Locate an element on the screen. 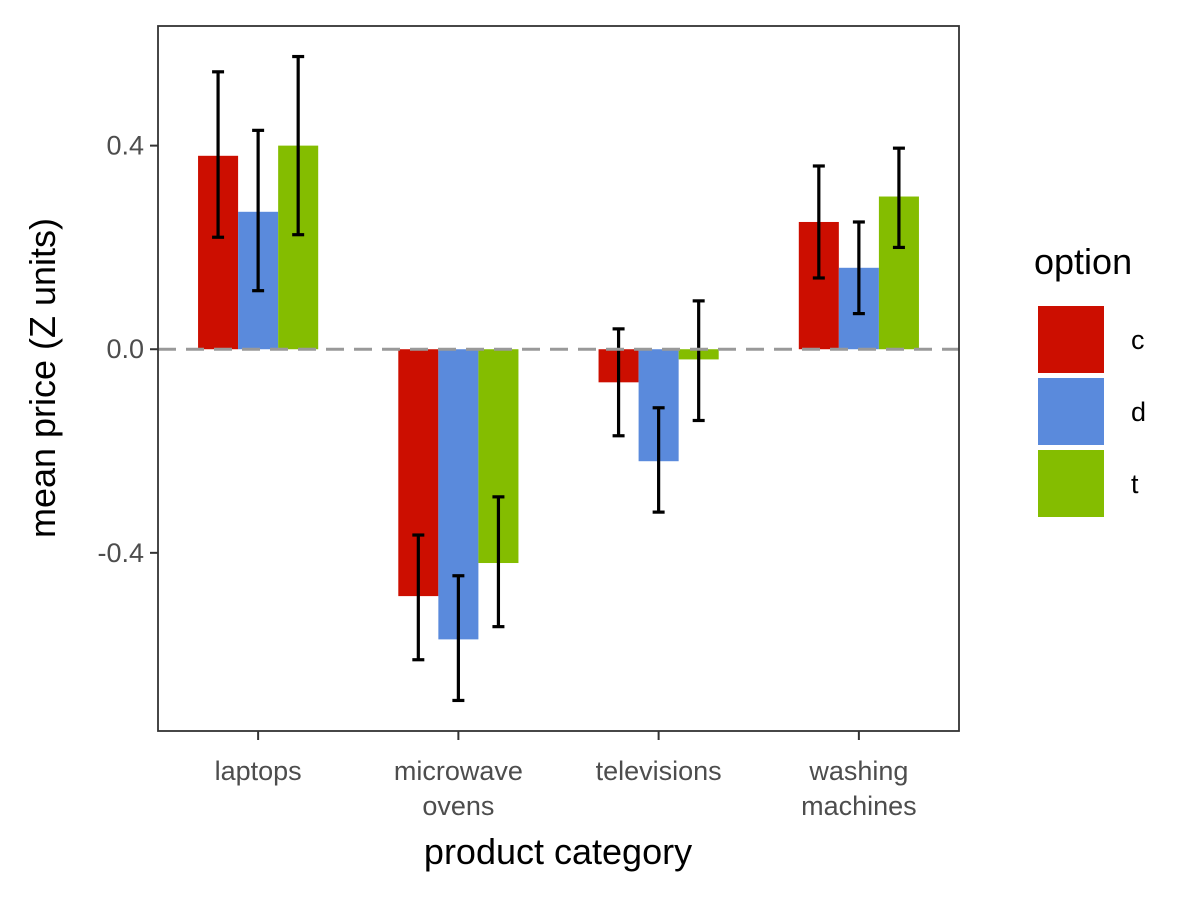  legend: option c d t is located at coordinates (1090, 379).